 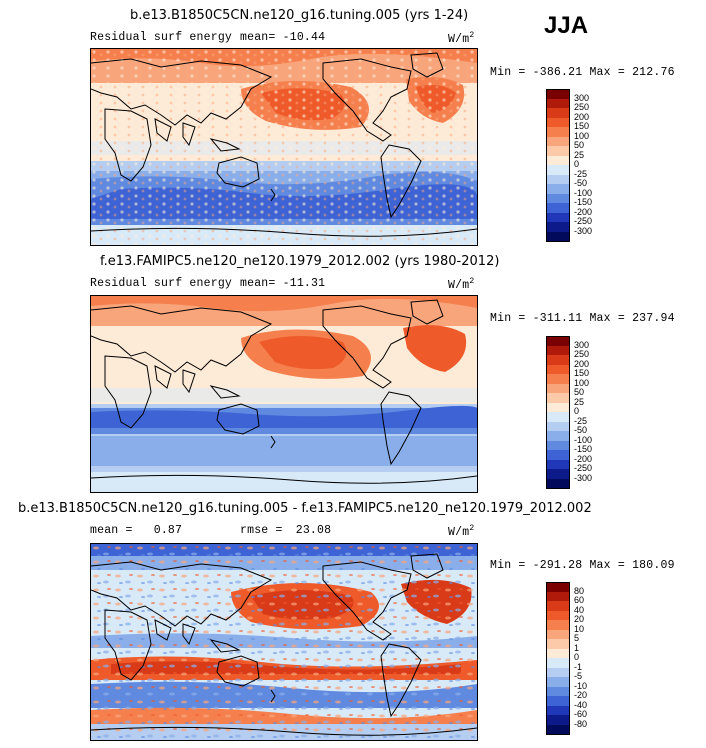 What do you see at coordinates (653, 565) in the screenshot?
I see `panel3-max-value: 180.09` at bounding box center [653, 565].